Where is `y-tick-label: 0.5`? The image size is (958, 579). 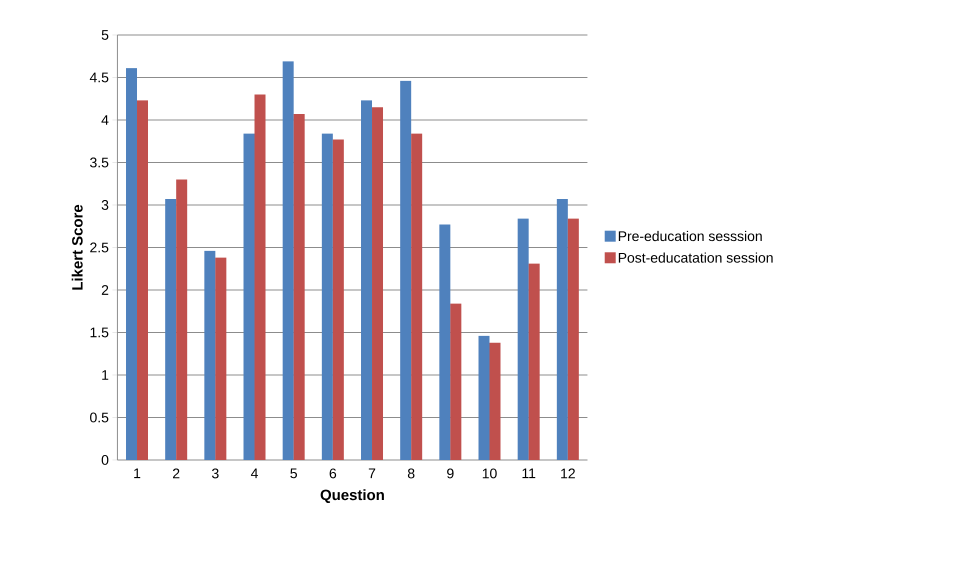 y-tick-label: 0.5 is located at coordinates (99, 417).